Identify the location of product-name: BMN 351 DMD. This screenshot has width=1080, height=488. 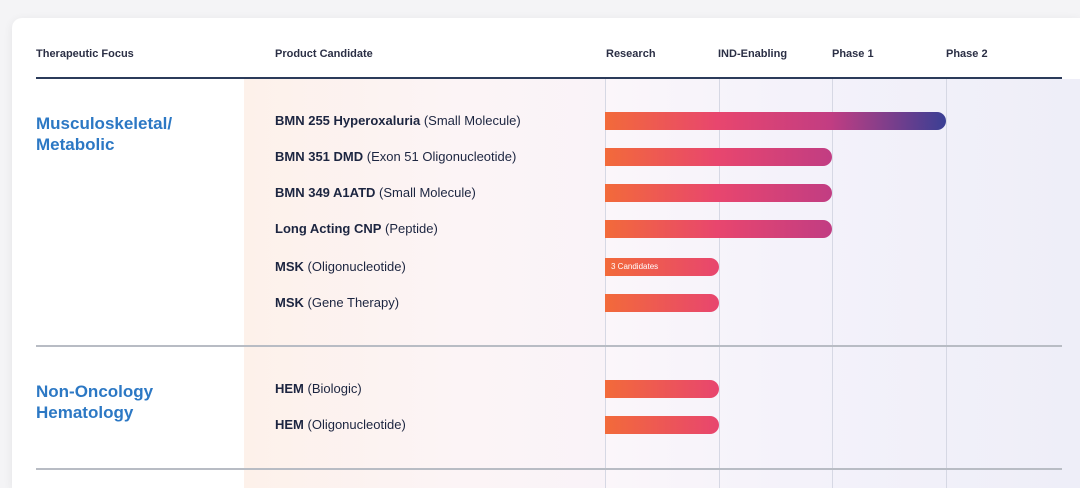
(319, 156).